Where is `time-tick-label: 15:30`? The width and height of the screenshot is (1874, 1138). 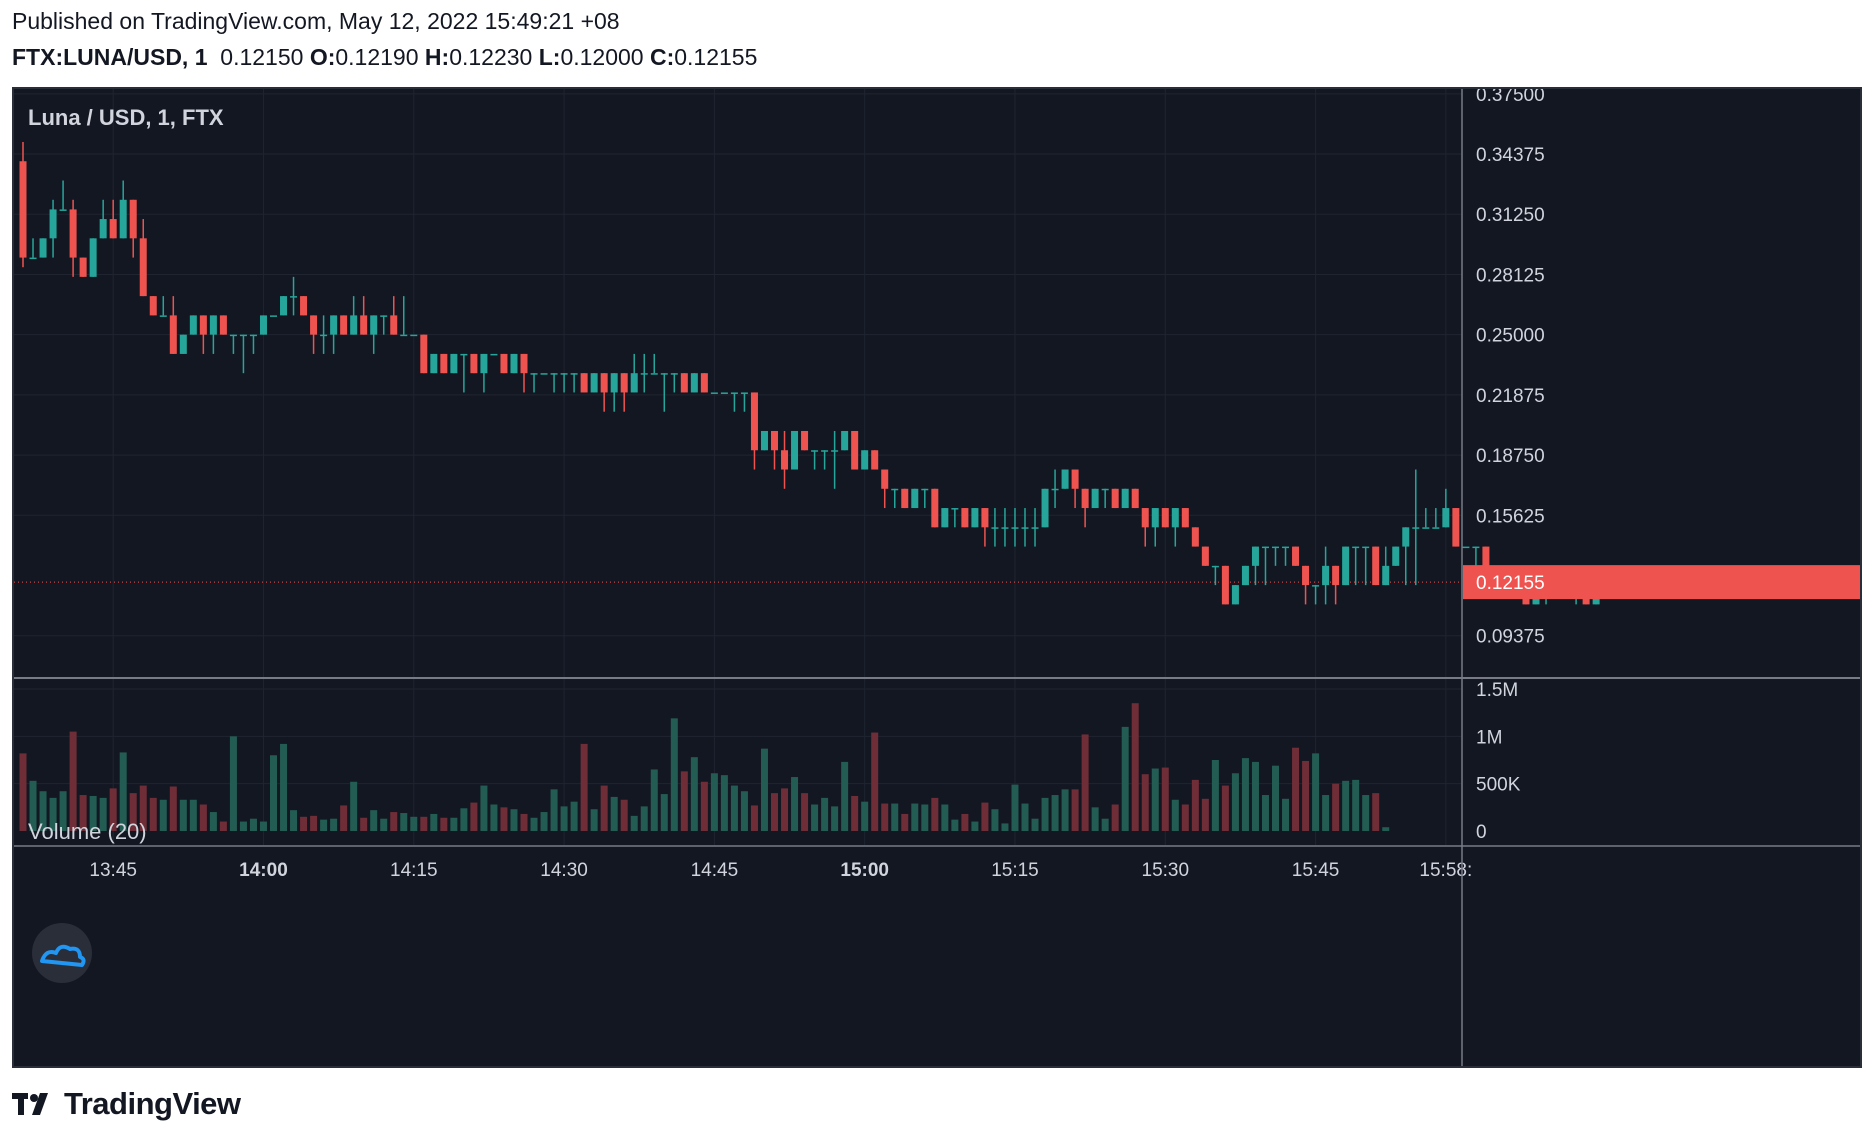
time-tick-label: 15:30 is located at coordinates (1166, 870).